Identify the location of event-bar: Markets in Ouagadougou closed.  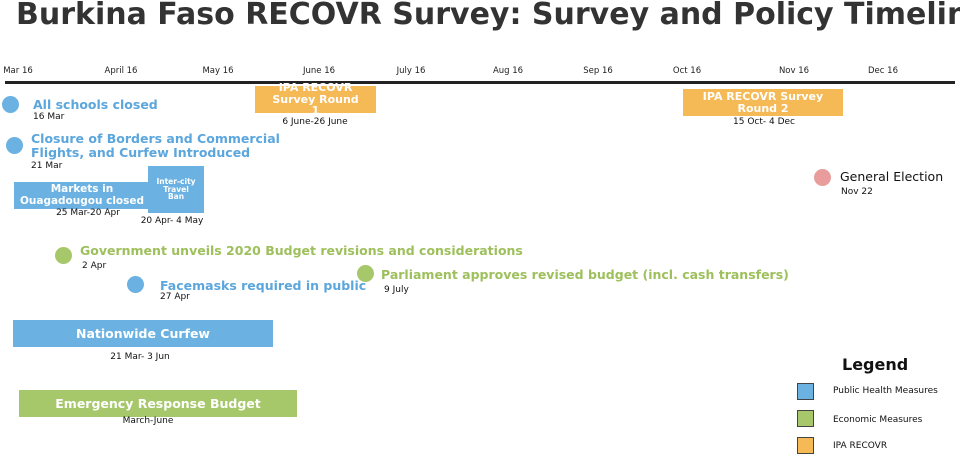
(82, 195).